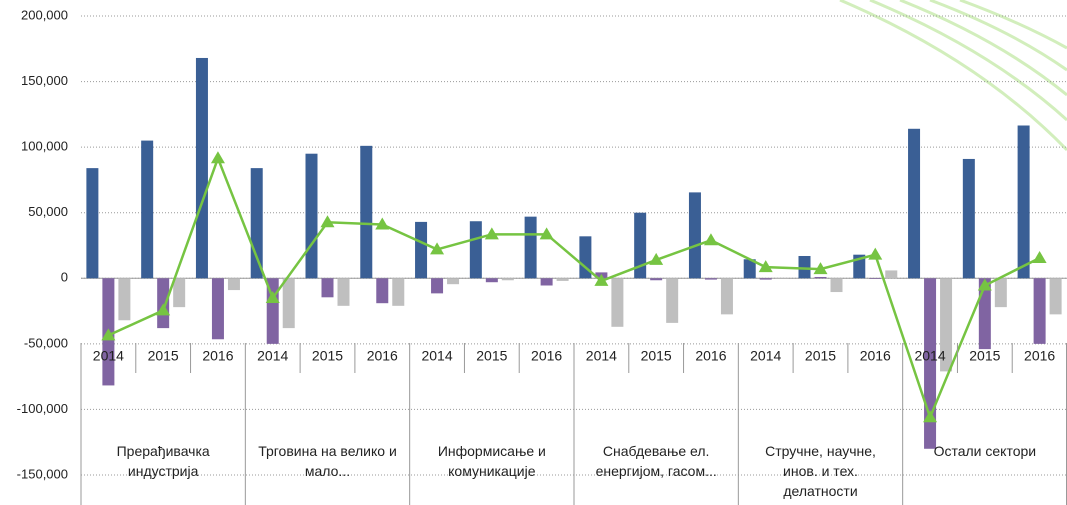  I want to click on group-label: Прерађивачка индустрија, so click(163, 461).